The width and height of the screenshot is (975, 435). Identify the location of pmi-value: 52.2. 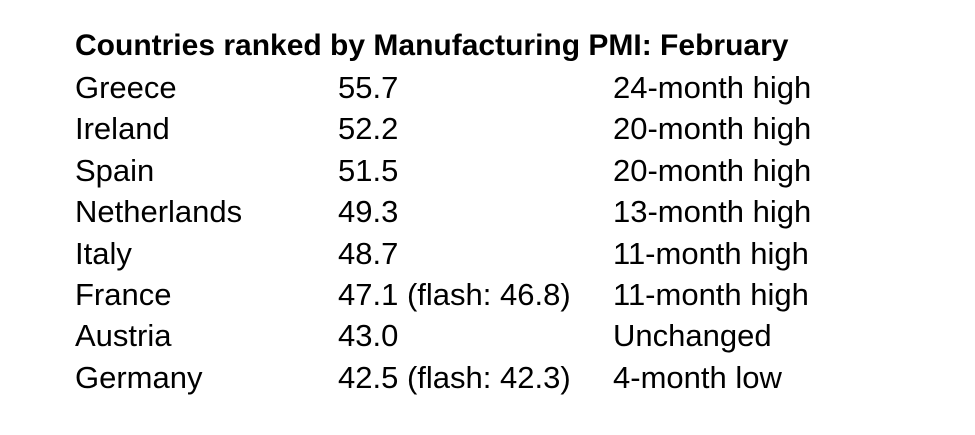
(368, 129).